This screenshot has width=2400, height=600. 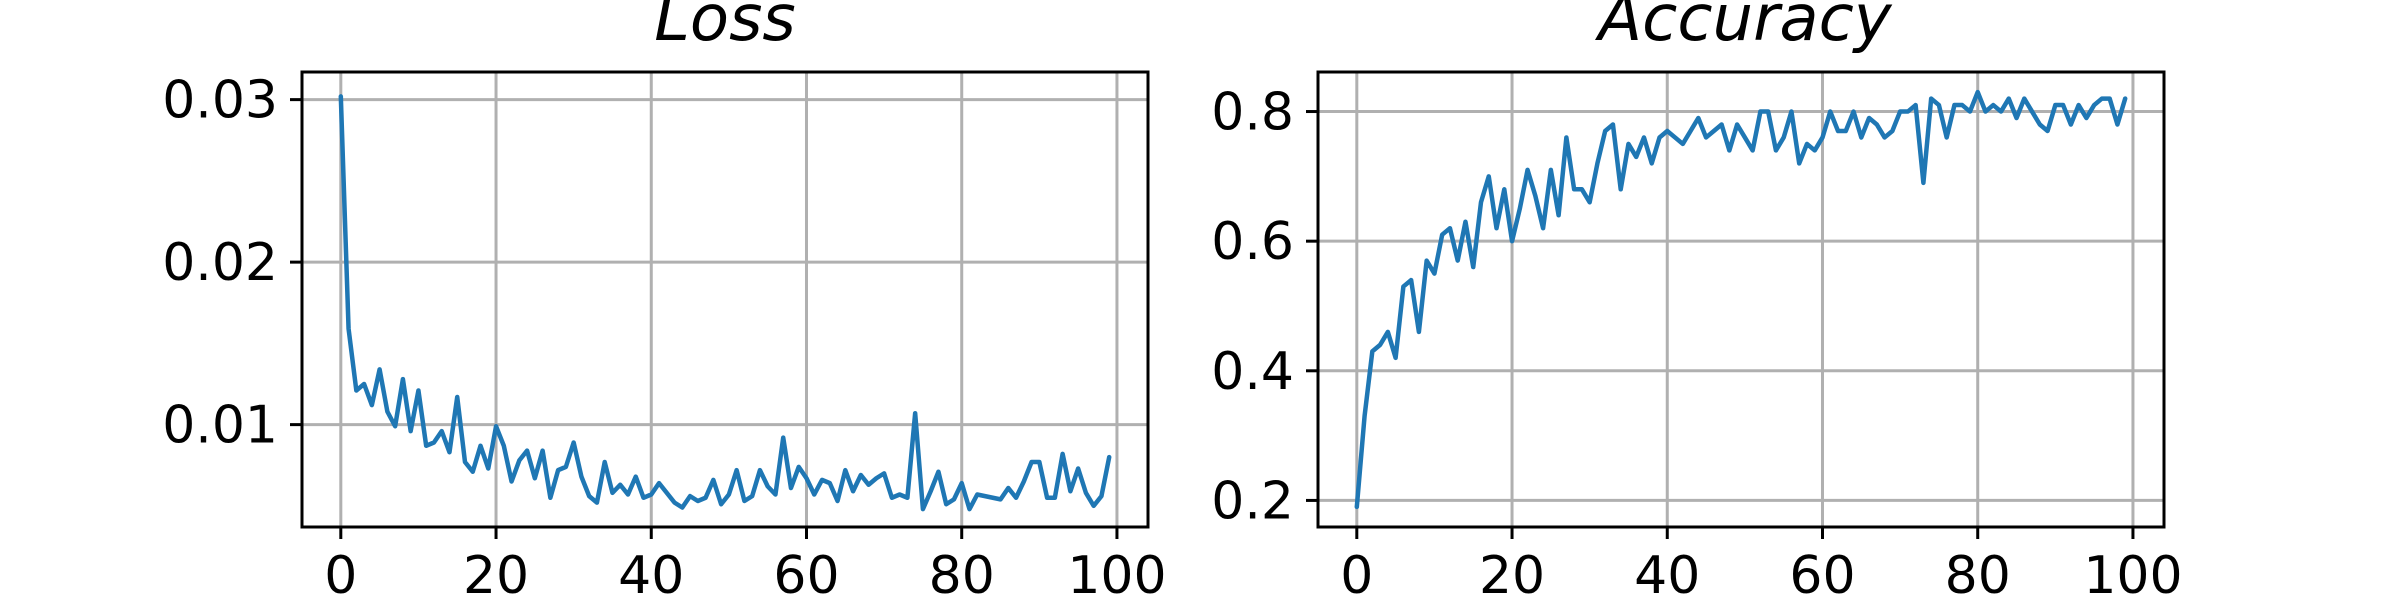 What do you see at coordinates (962, 573) in the screenshot?
I see `loss-x-tick-label: 80` at bounding box center [962, 573].